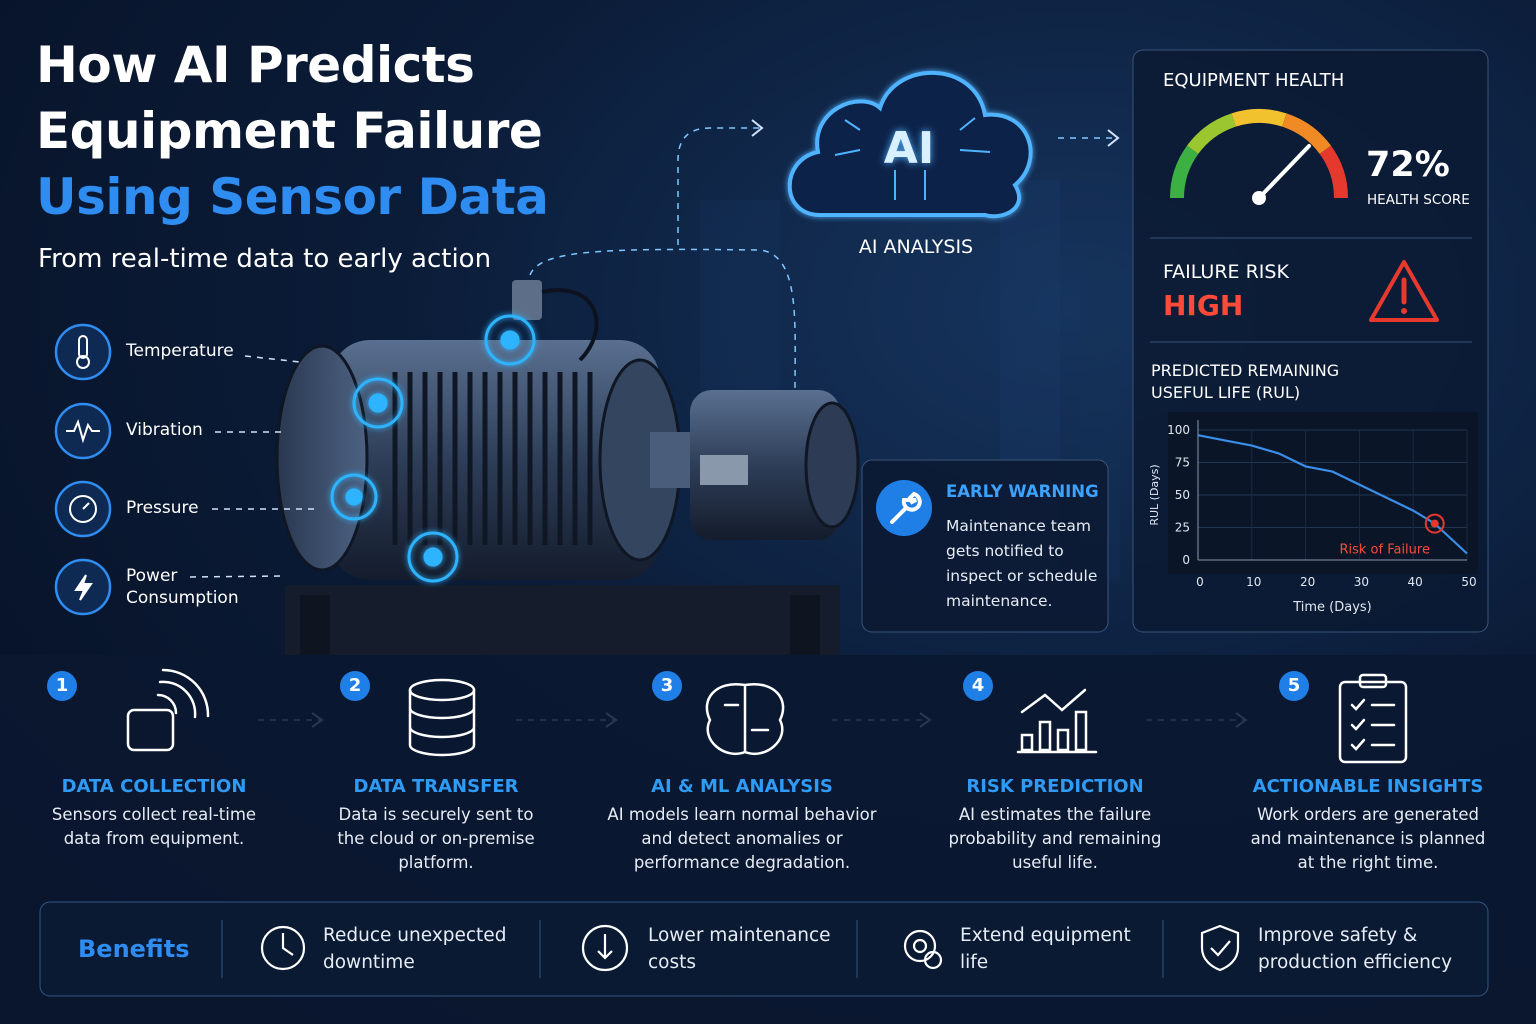 The height and width of the screenshot is (1024, 1536). Describe the element at coordinates (1332, 494) in the screenshot. I see `rul-line` at that location.